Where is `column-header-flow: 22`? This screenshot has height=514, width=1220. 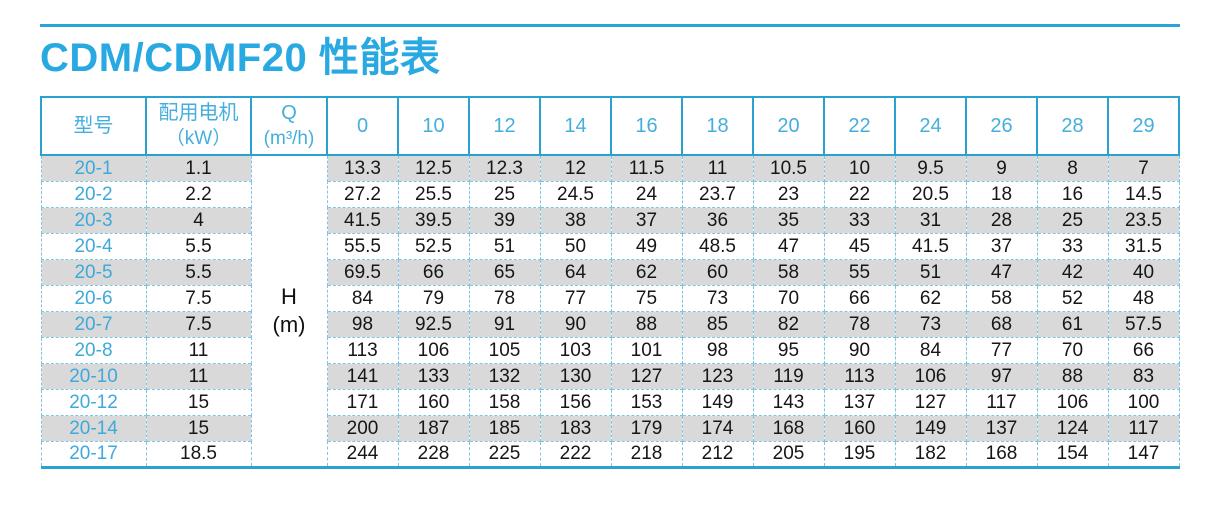
column-header-flow: 22 is located at coordinates (859, 126).